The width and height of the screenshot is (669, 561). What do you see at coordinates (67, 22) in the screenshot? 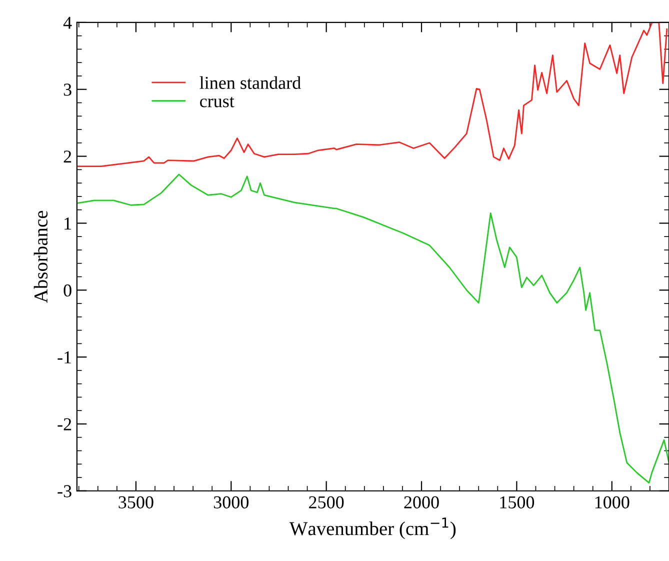
I see `y-tick-label: 4` at bounding box center [67, 22].